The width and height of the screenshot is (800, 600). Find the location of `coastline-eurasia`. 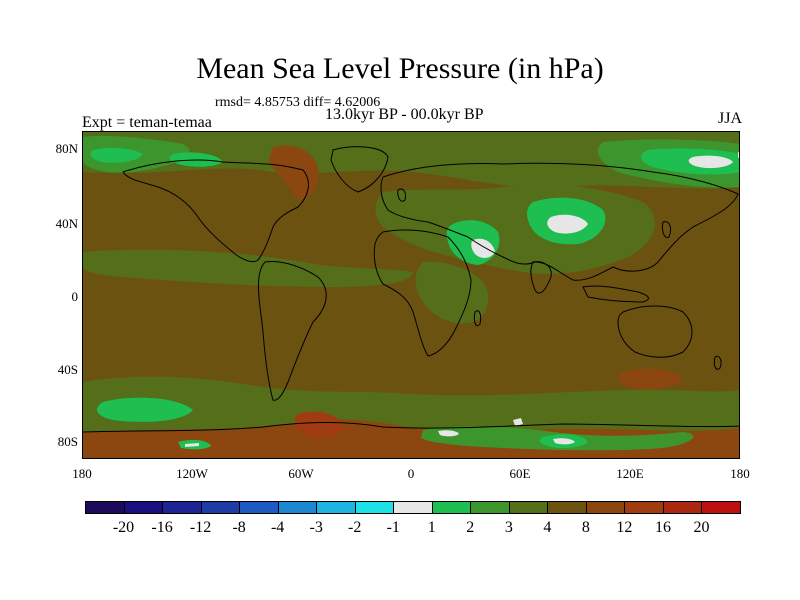

coastline-eurasia is located at coordinates (559, 221).